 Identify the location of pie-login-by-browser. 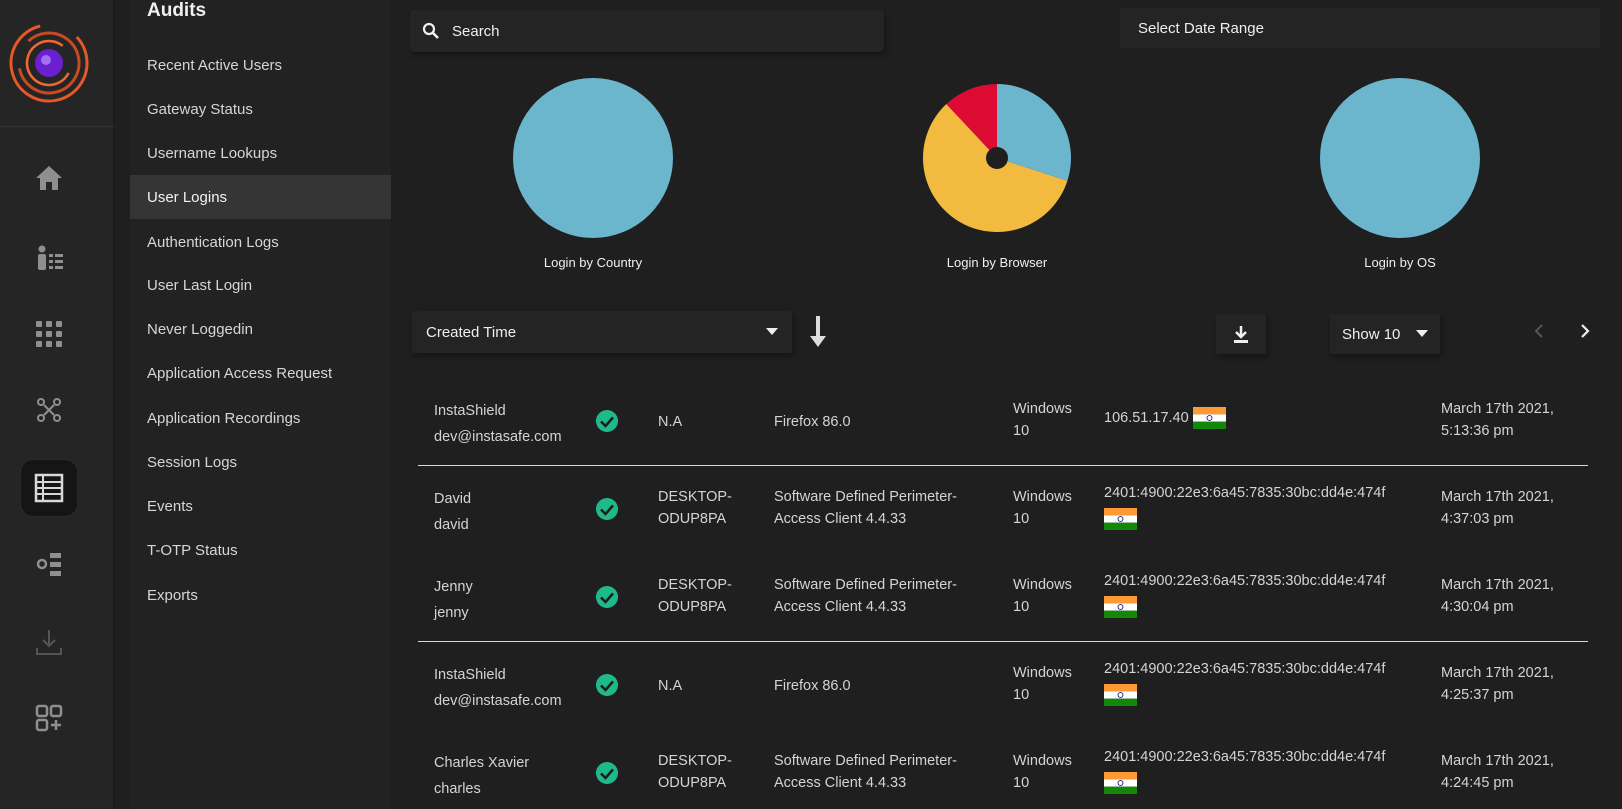
(997, 158).